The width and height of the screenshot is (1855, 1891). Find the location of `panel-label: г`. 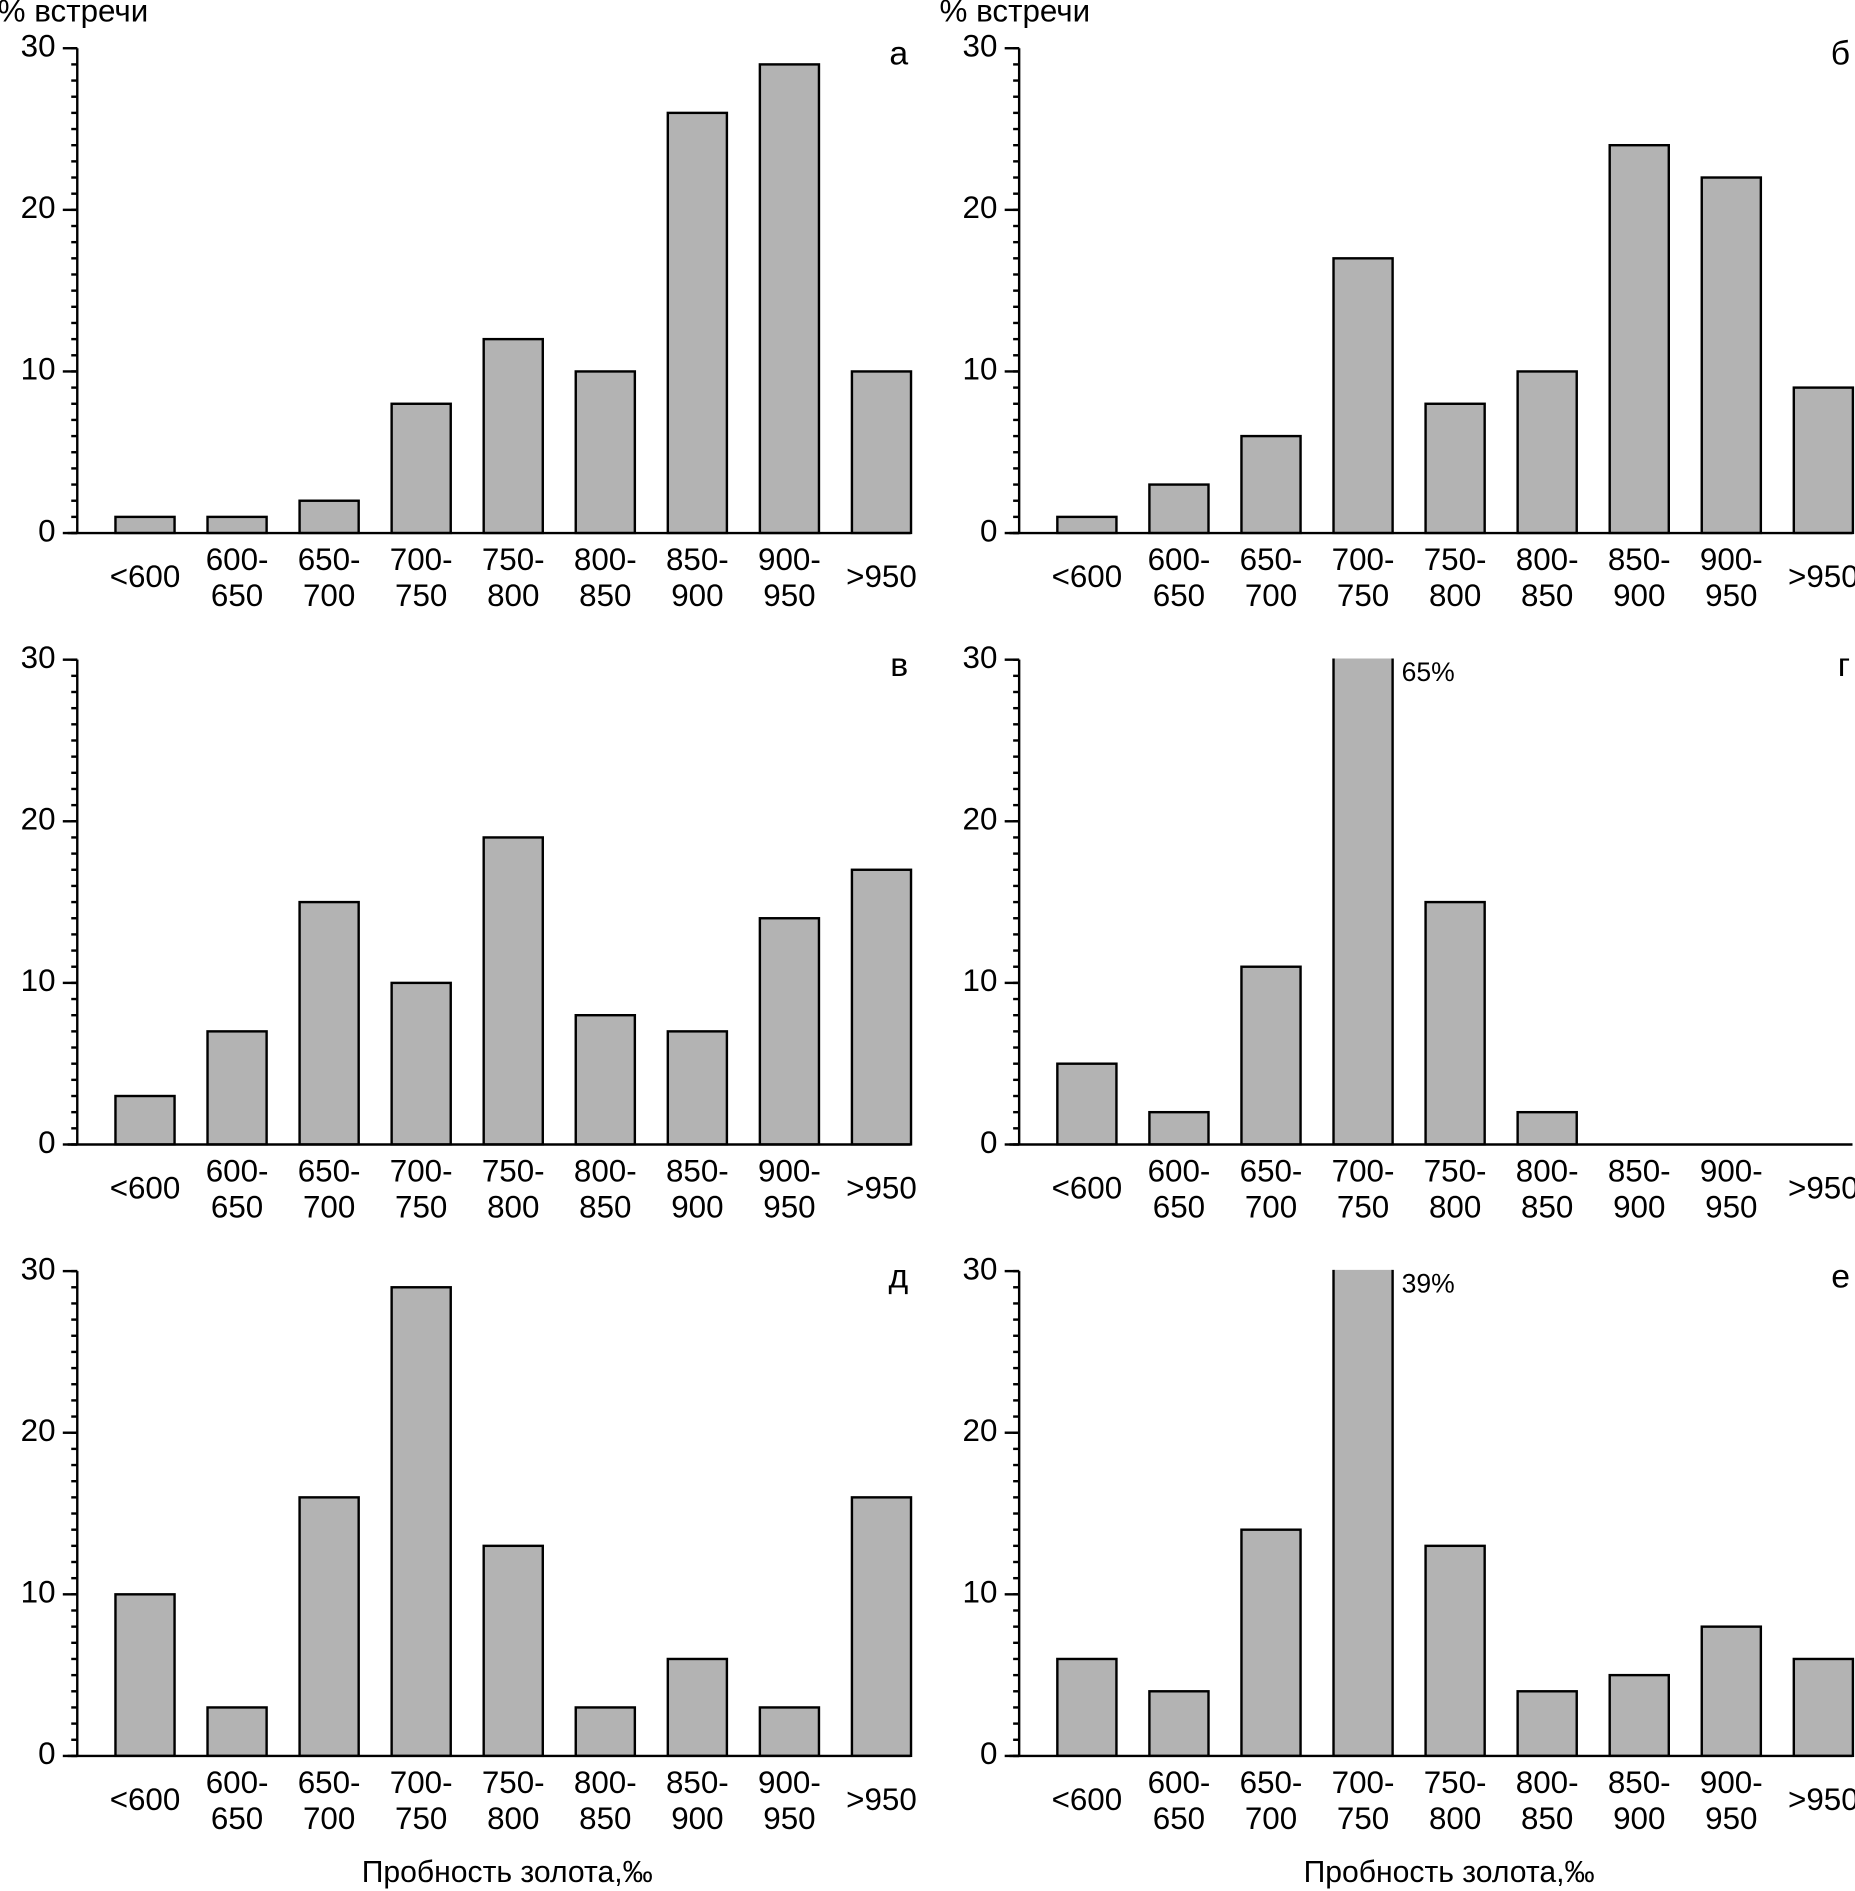

panel-label: г is located at coordinates (1844, 665).